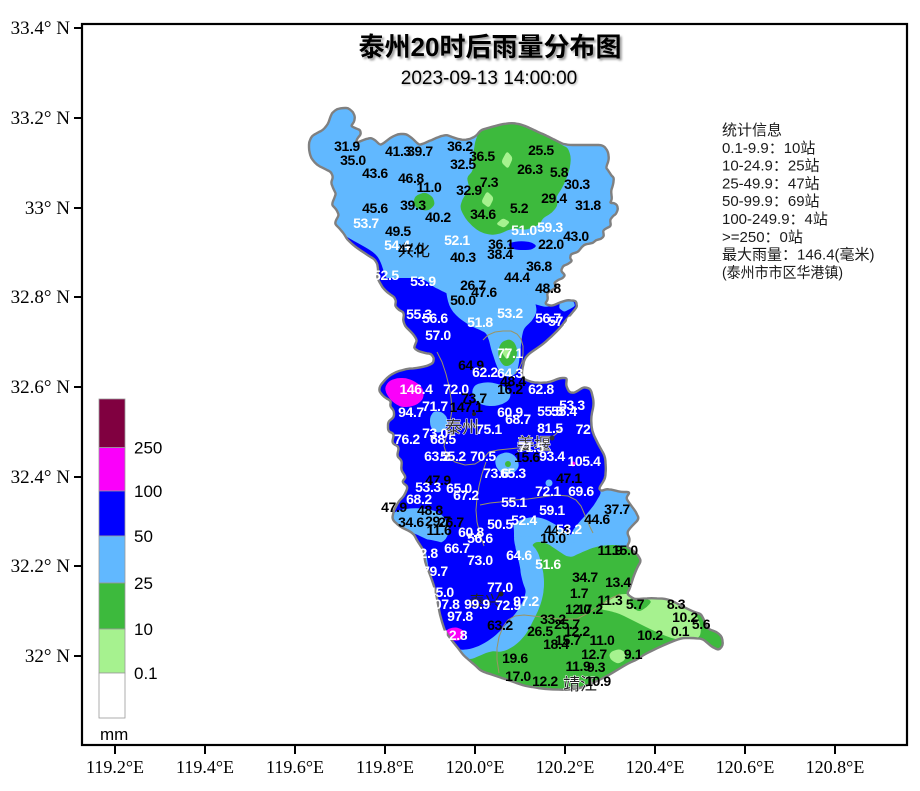  What do you see at coordinates (577, 184) in the screenshot?
I see `svg-text: 30.3` at bounding box center [577, 184].